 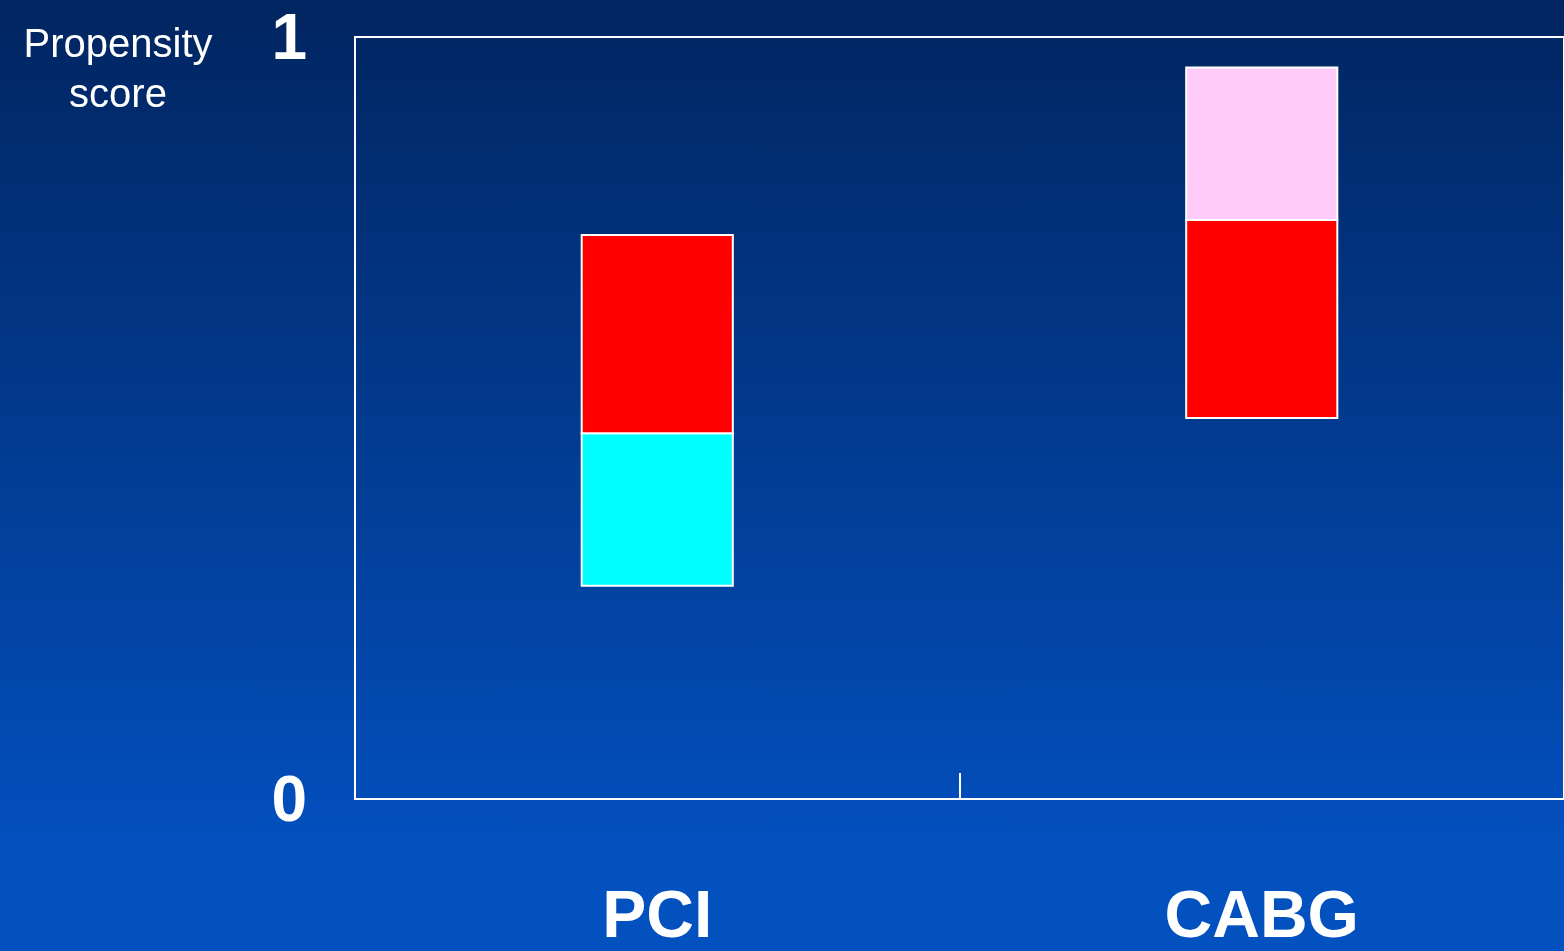 I want to click on x-tick-label: CABG, so click(x=1261, y=914).